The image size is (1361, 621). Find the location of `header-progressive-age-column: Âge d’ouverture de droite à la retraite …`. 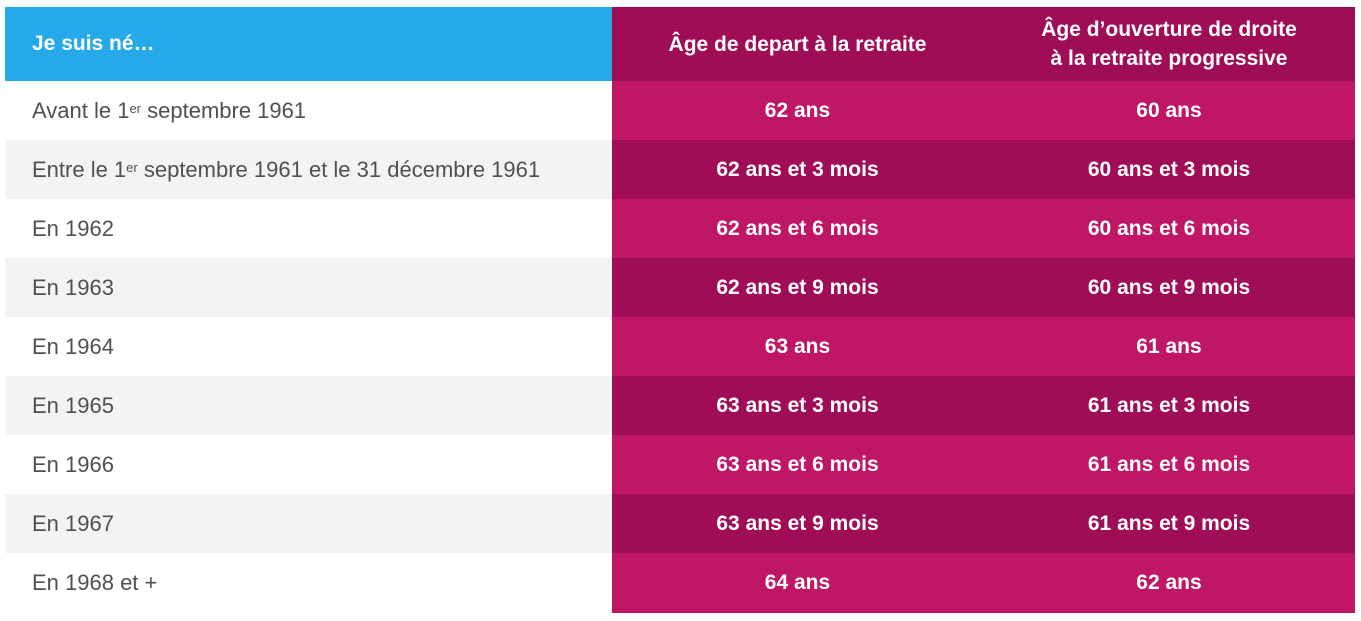

header-progressive-age-column: Âge d’ouverture de droite à la retraite … is located at coordinates (1169, 44).